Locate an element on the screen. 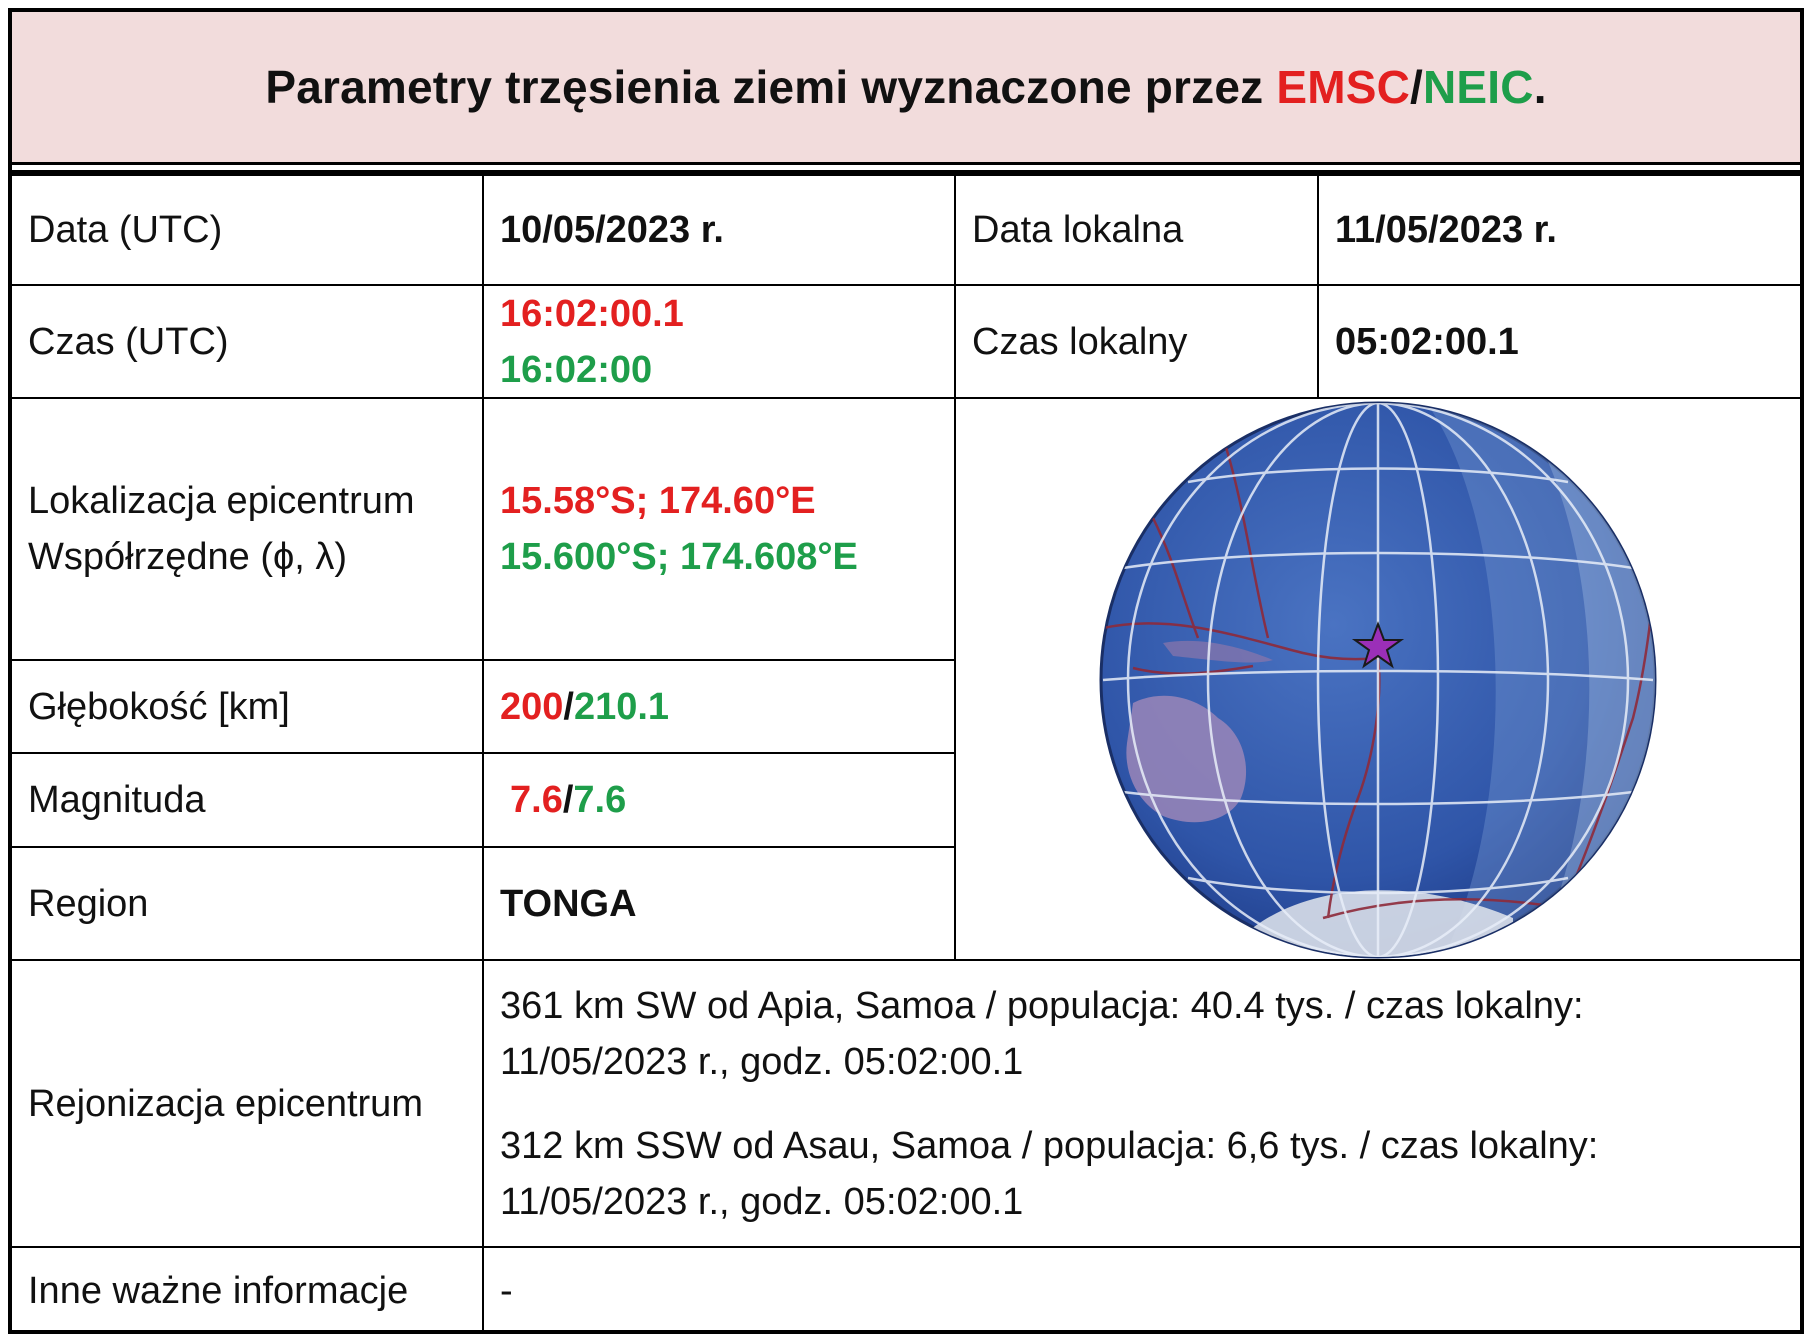 Image resolution: width=1814 pixels, height=1342 pixels. depth-value-cell: 200/210.1 is located at coordinates (720, 707).